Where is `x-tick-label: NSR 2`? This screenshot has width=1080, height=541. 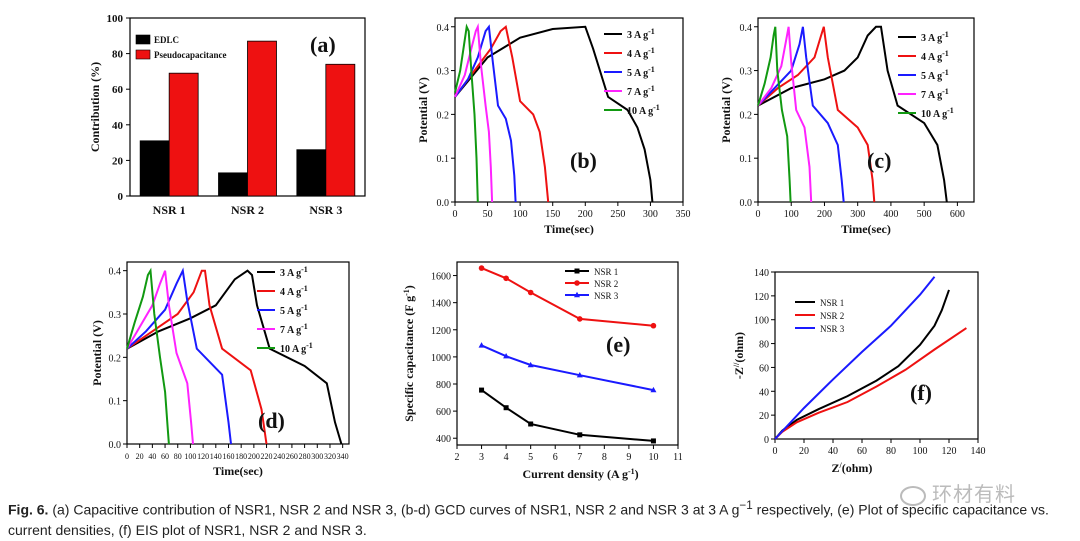 x-tick-label: NSR 2 is located at coordinates (247, 210).